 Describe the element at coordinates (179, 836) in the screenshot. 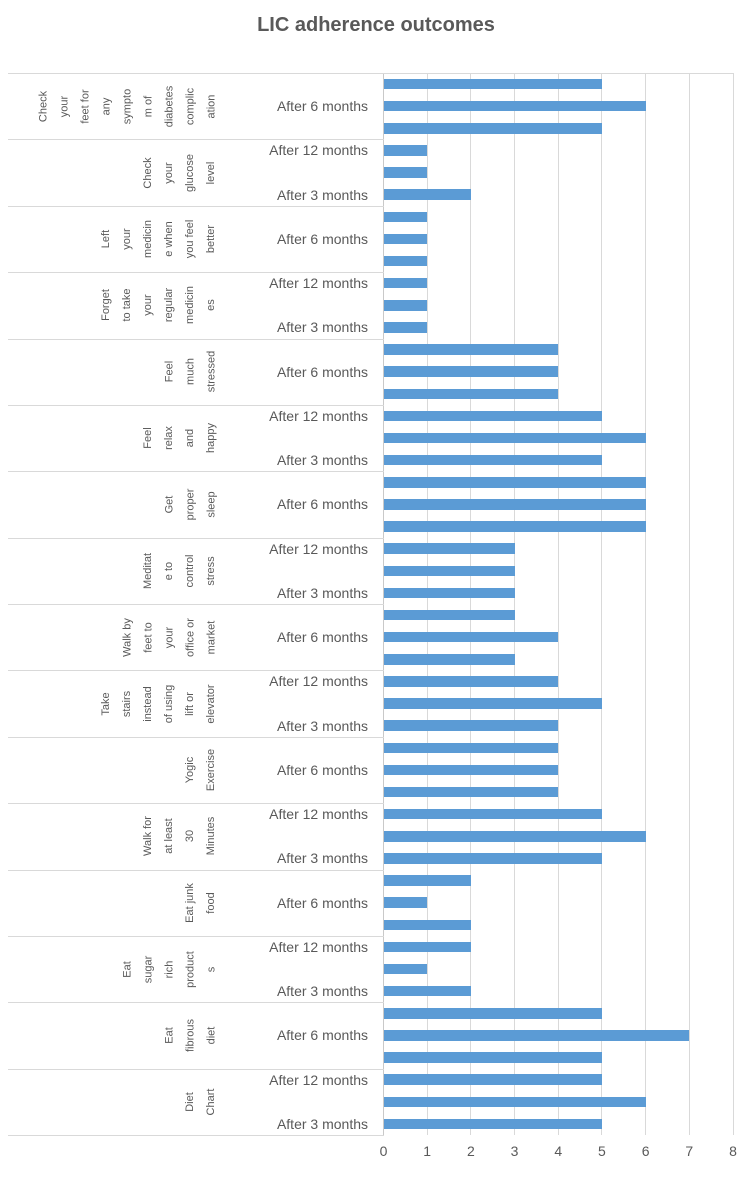

I see `category-label: Walk for at least 30 Minutes` at that location.